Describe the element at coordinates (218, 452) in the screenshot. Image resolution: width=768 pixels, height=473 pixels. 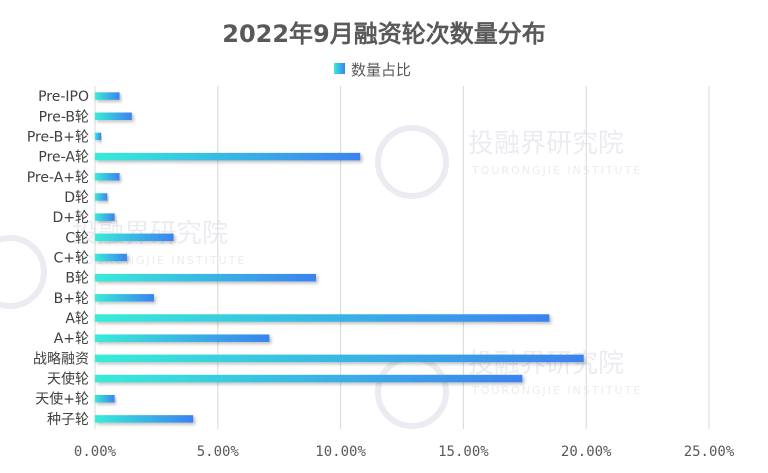
I see `x-tick-label: 5.00%` at that location.